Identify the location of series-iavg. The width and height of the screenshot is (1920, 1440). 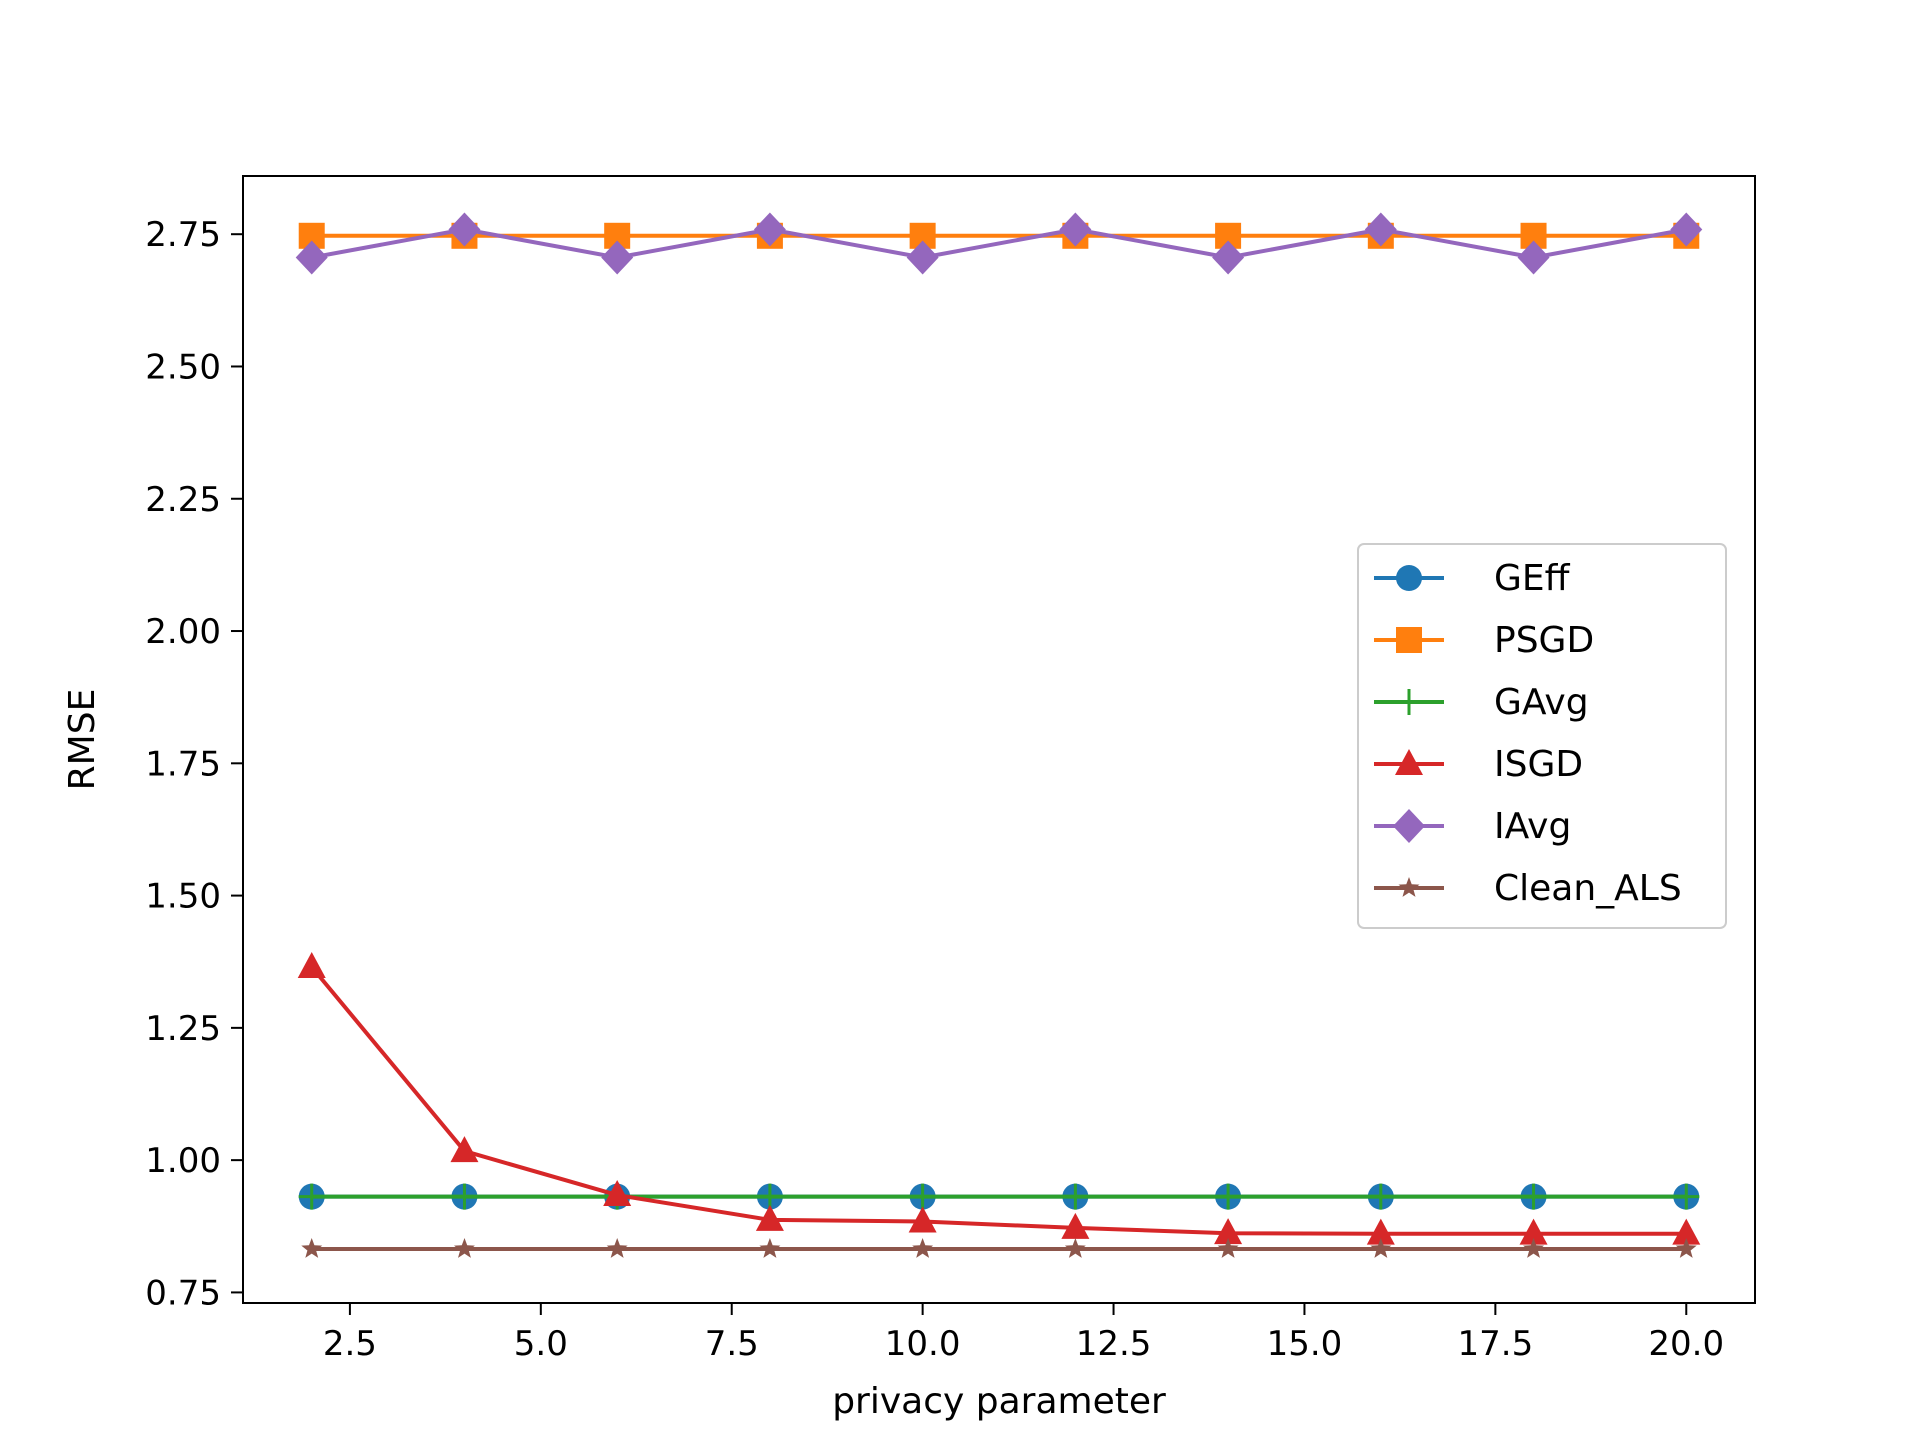
(999, 243).